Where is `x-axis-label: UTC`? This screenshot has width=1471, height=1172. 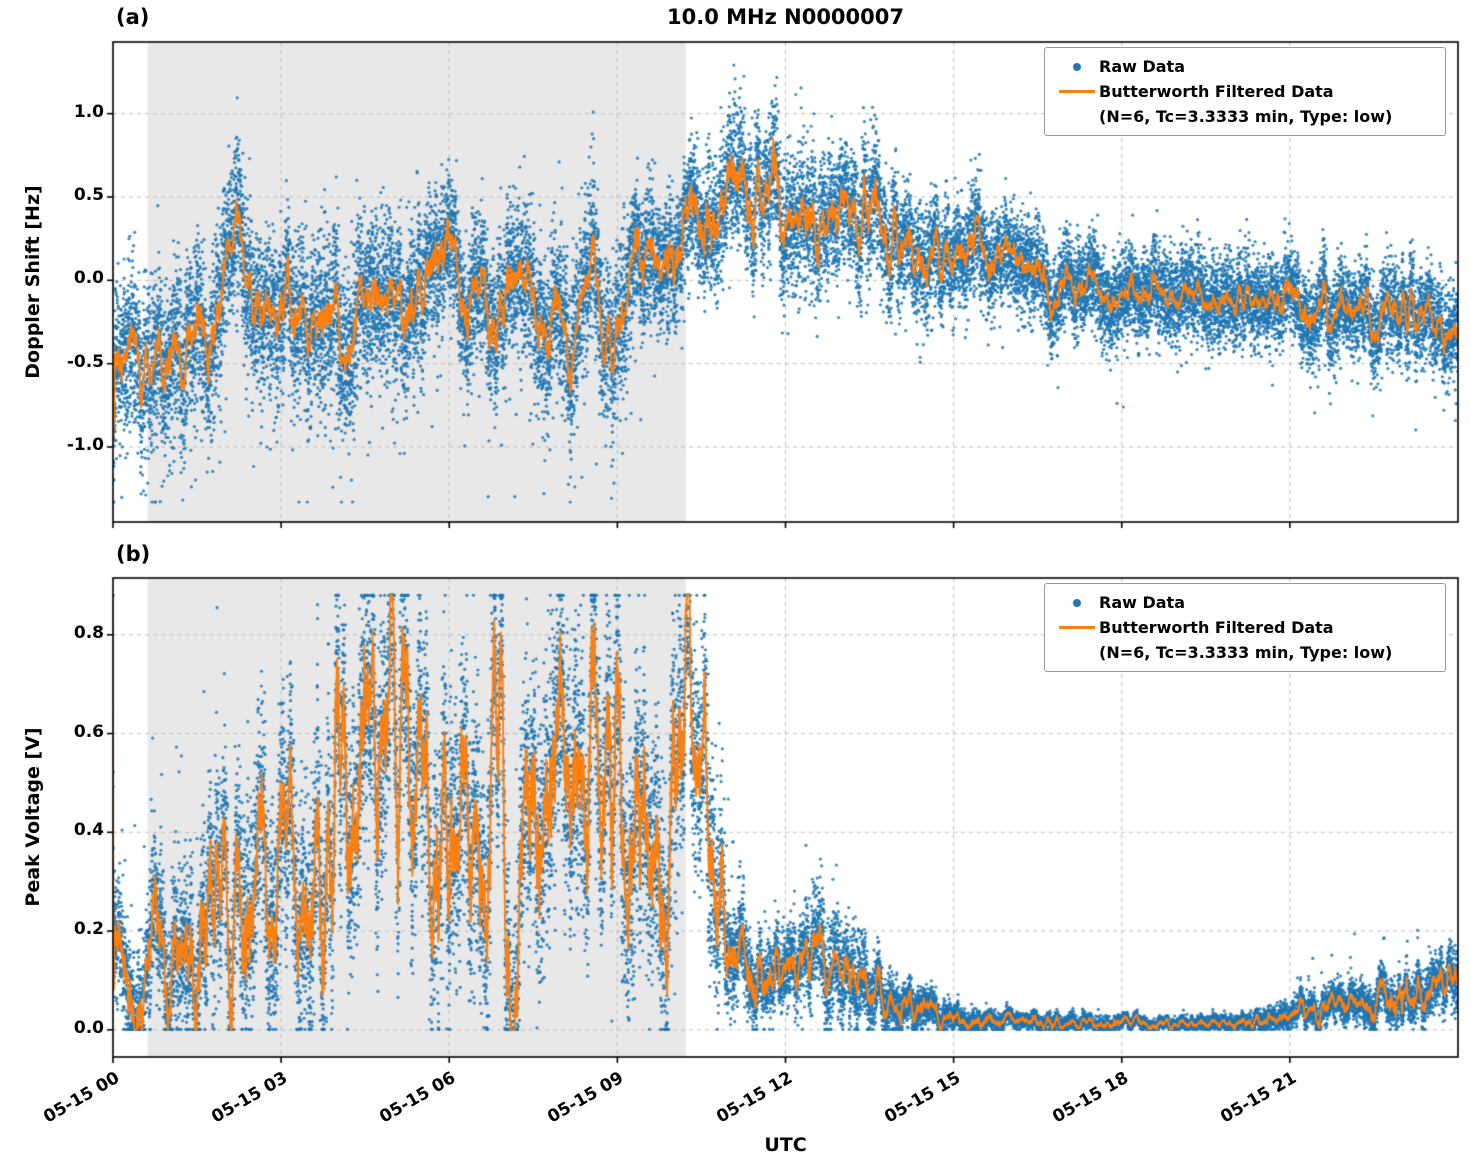 x-axis-label: UTC is located at coordinates (785, 1145).